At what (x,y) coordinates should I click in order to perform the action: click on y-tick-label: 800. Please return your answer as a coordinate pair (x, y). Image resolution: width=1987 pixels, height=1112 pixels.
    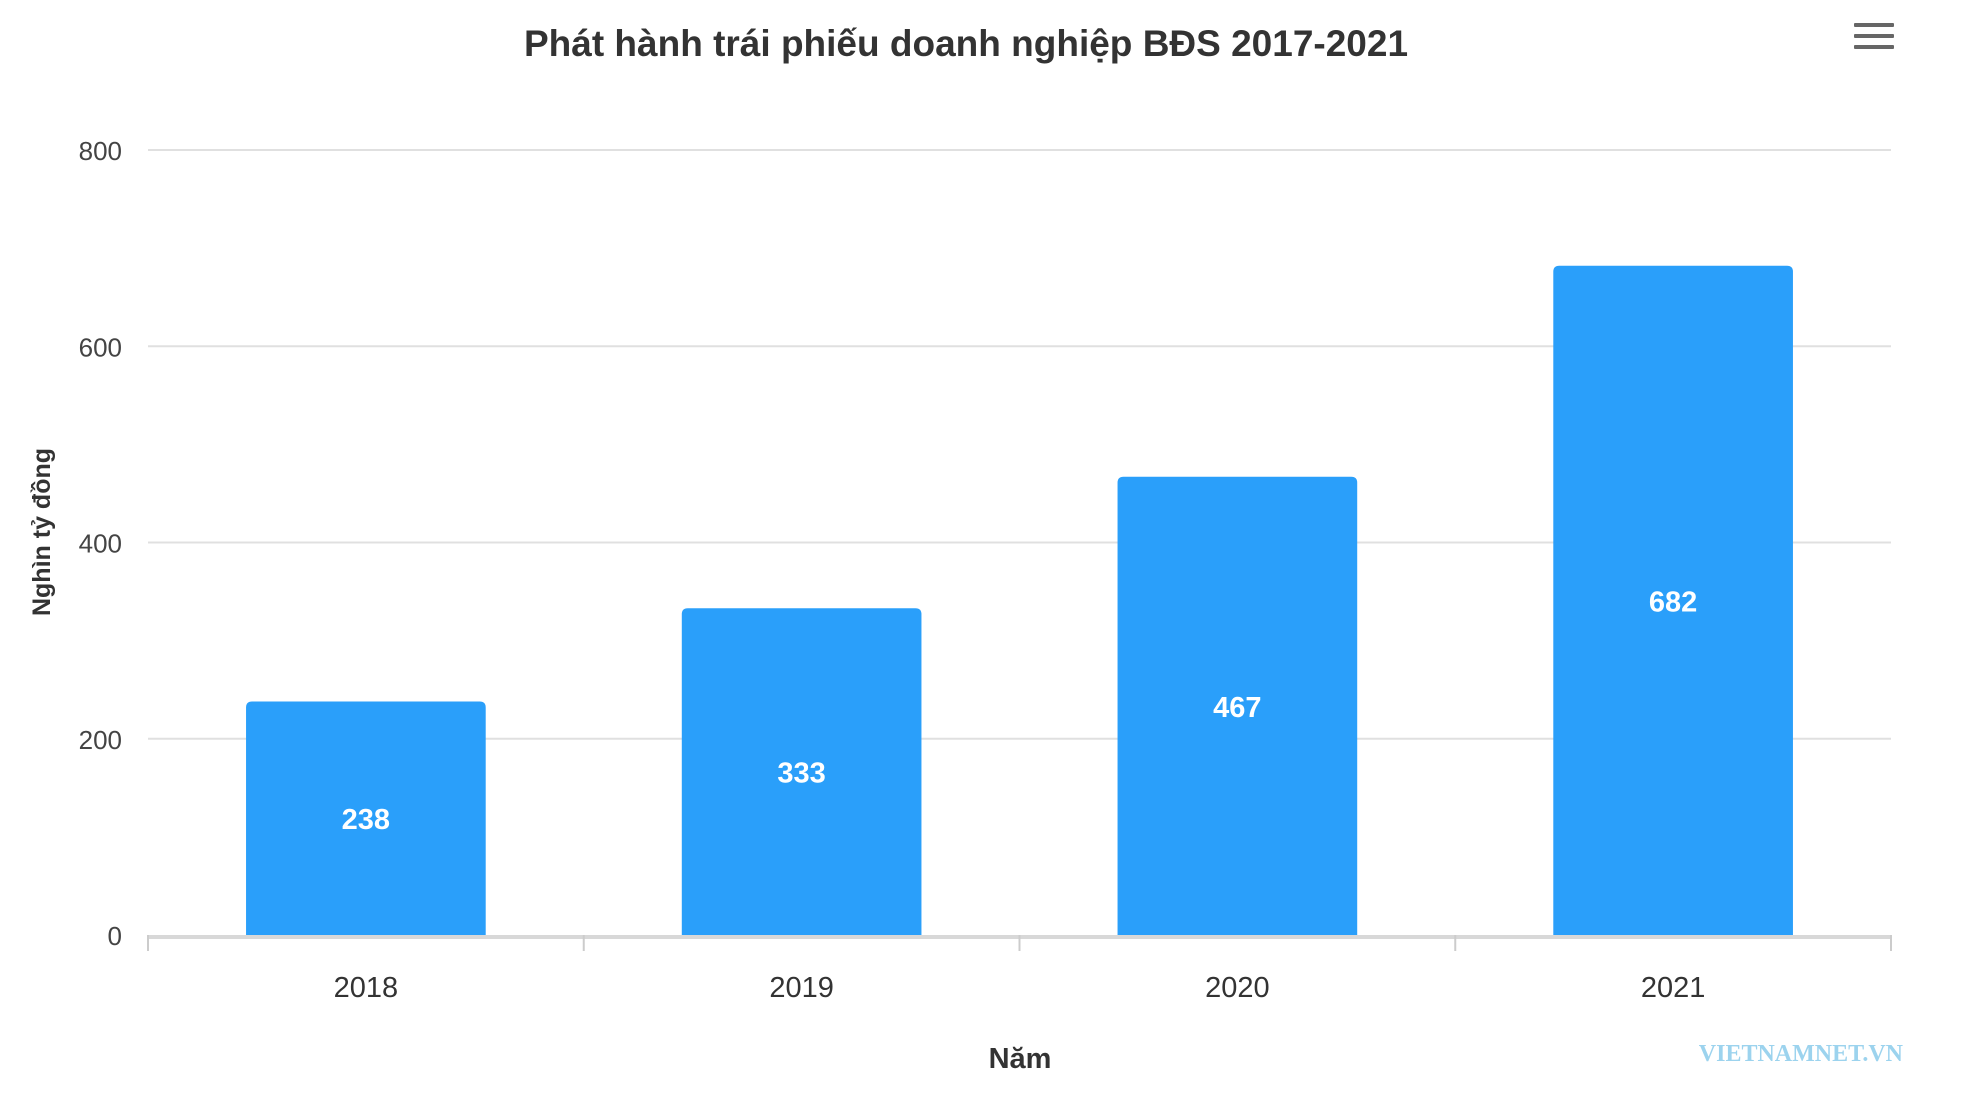
    Looking at the image, I should click on (100, 151).